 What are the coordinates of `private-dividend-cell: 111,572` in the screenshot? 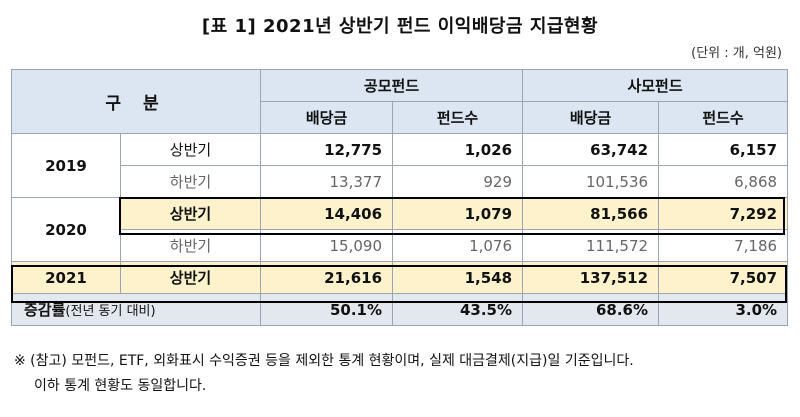 It's located at (591, 245).